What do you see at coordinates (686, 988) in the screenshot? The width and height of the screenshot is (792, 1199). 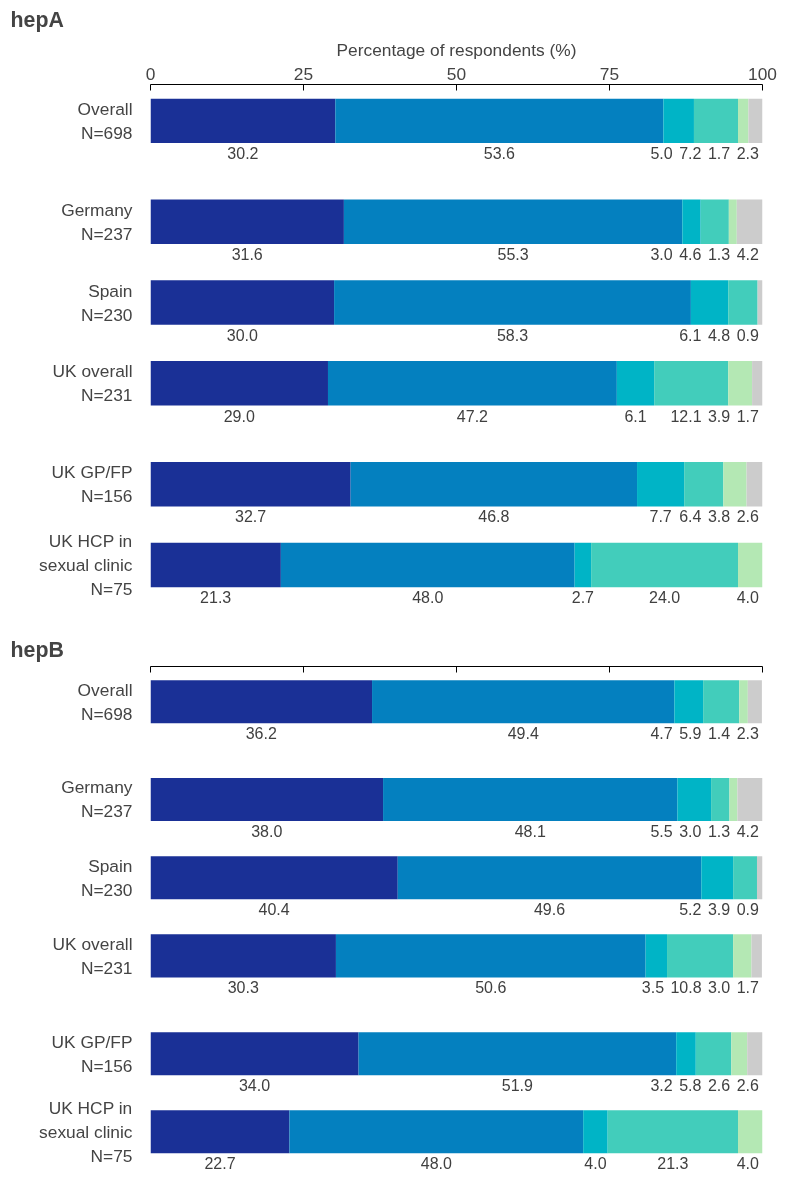 I see `data-label: 10.8` at bounding box center [686, 988].